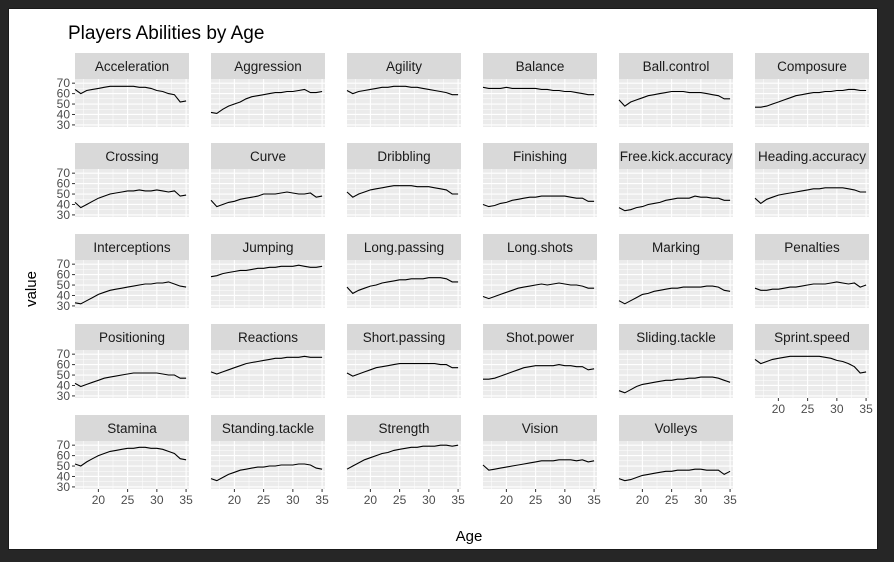 Image resolution: width=894 pixels, height=562 pixels. I want to click on facet-label: Aggression, so click(268, 66).